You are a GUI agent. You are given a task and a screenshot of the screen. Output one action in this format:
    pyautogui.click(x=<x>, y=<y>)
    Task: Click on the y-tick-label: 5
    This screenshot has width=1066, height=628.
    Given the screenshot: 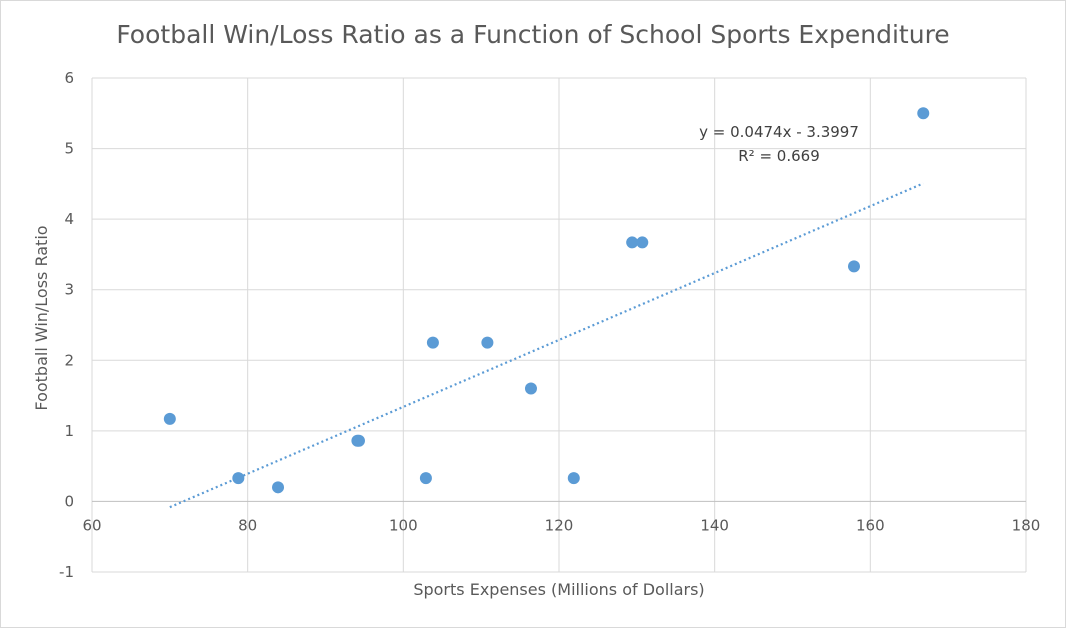 What is the action you would take?
    pyautogui.click(x=69, y=149)
    